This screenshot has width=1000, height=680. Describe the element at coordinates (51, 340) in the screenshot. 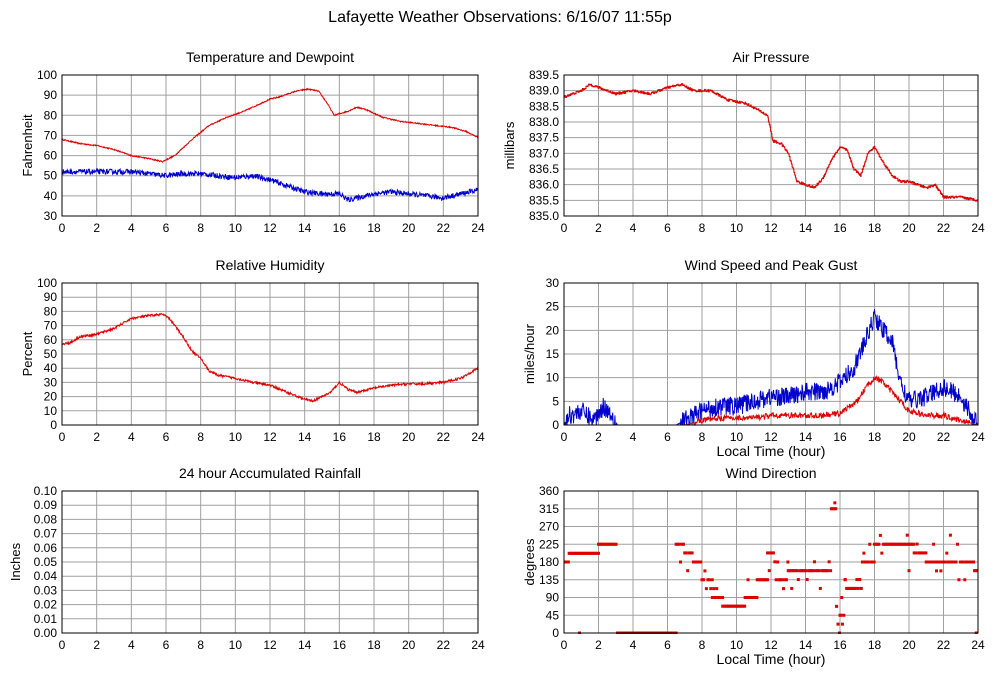

I see `y-tick-label: 60` at that location.